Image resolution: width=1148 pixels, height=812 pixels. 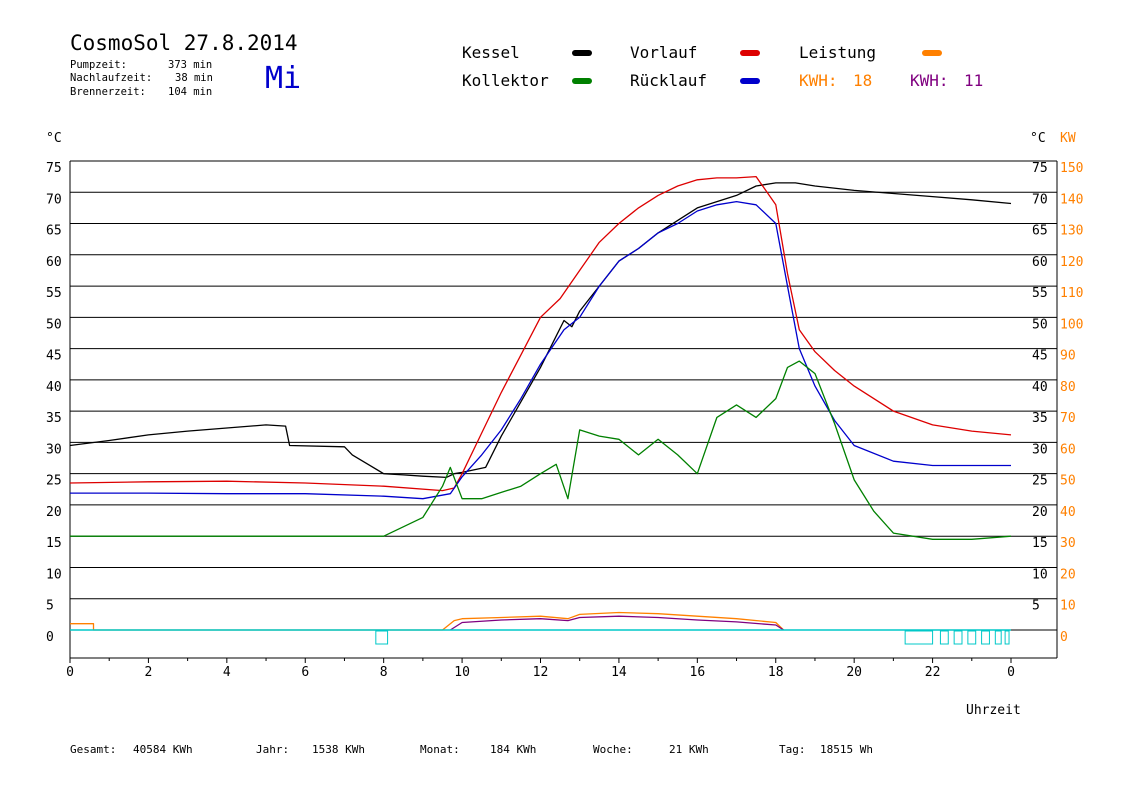 I want to click on y-tick-left-0: 0, so click(x=50, y=637).